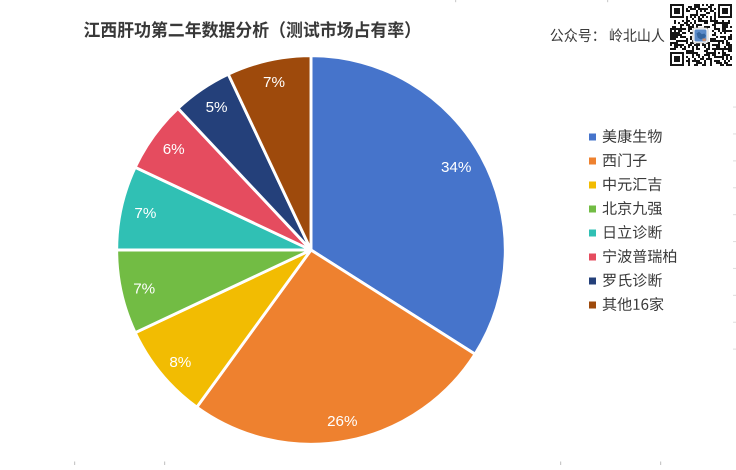 The image size is (736, 470). Describe the element at coordinates (174, 149) in the screenshot. I see `svg-text: 6%` at that location.